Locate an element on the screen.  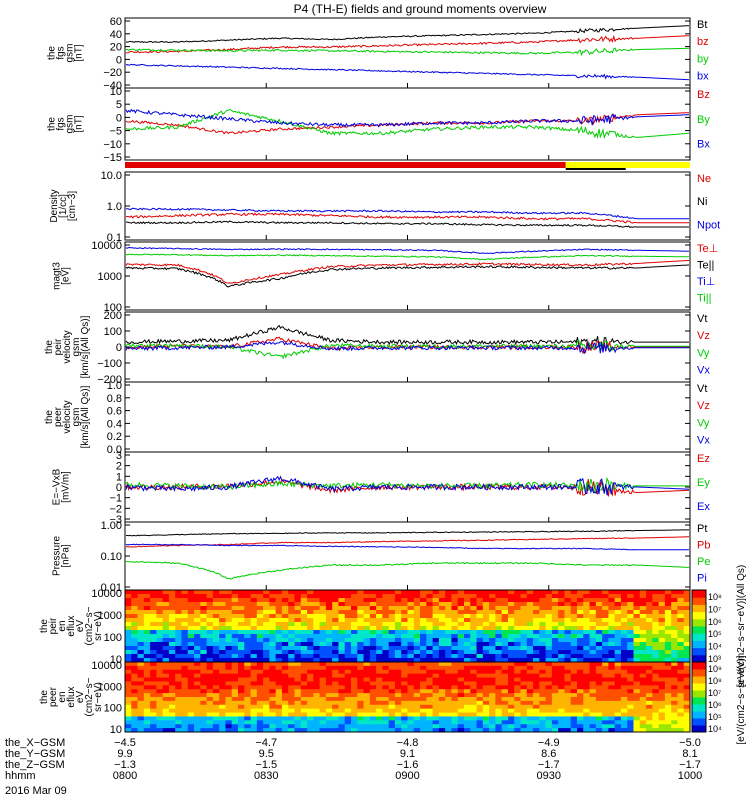
ytick-label: 1.00 is located at coordinates (111, 526).